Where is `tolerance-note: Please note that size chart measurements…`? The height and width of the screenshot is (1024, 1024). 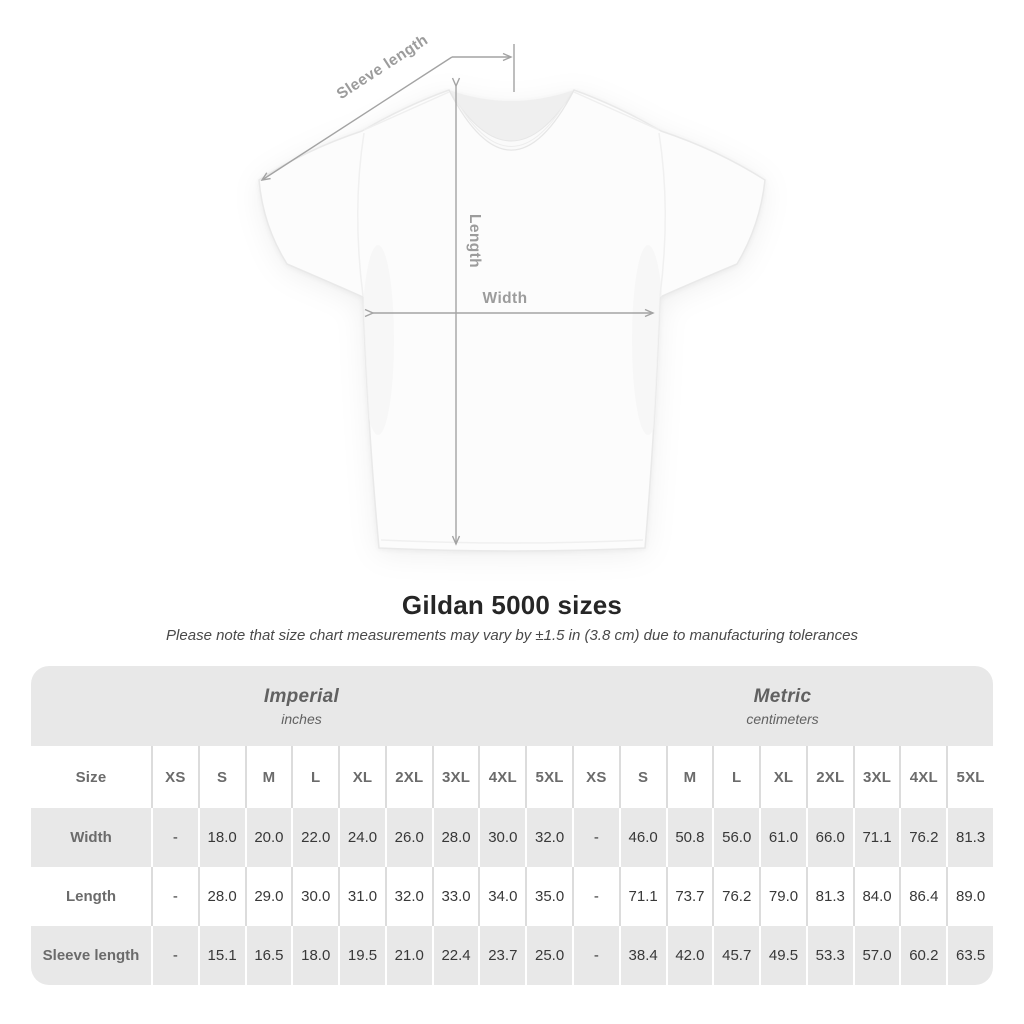 tolerance-note: Please note that size chart measurements… is located at coordinates (512, 635).